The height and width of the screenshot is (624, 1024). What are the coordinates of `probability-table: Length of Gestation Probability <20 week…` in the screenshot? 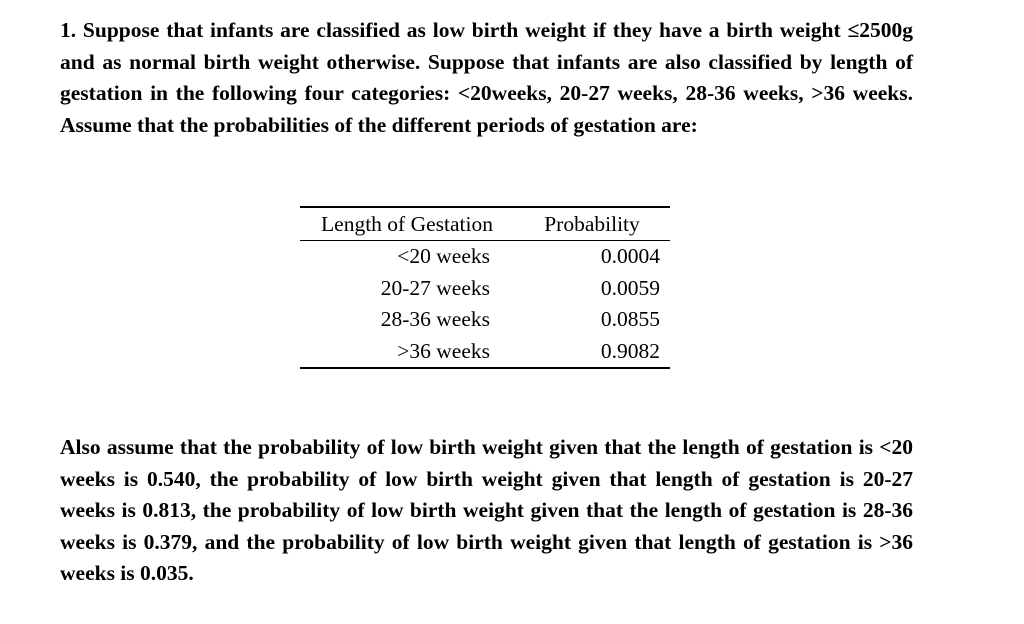 It's located at (485, 287).